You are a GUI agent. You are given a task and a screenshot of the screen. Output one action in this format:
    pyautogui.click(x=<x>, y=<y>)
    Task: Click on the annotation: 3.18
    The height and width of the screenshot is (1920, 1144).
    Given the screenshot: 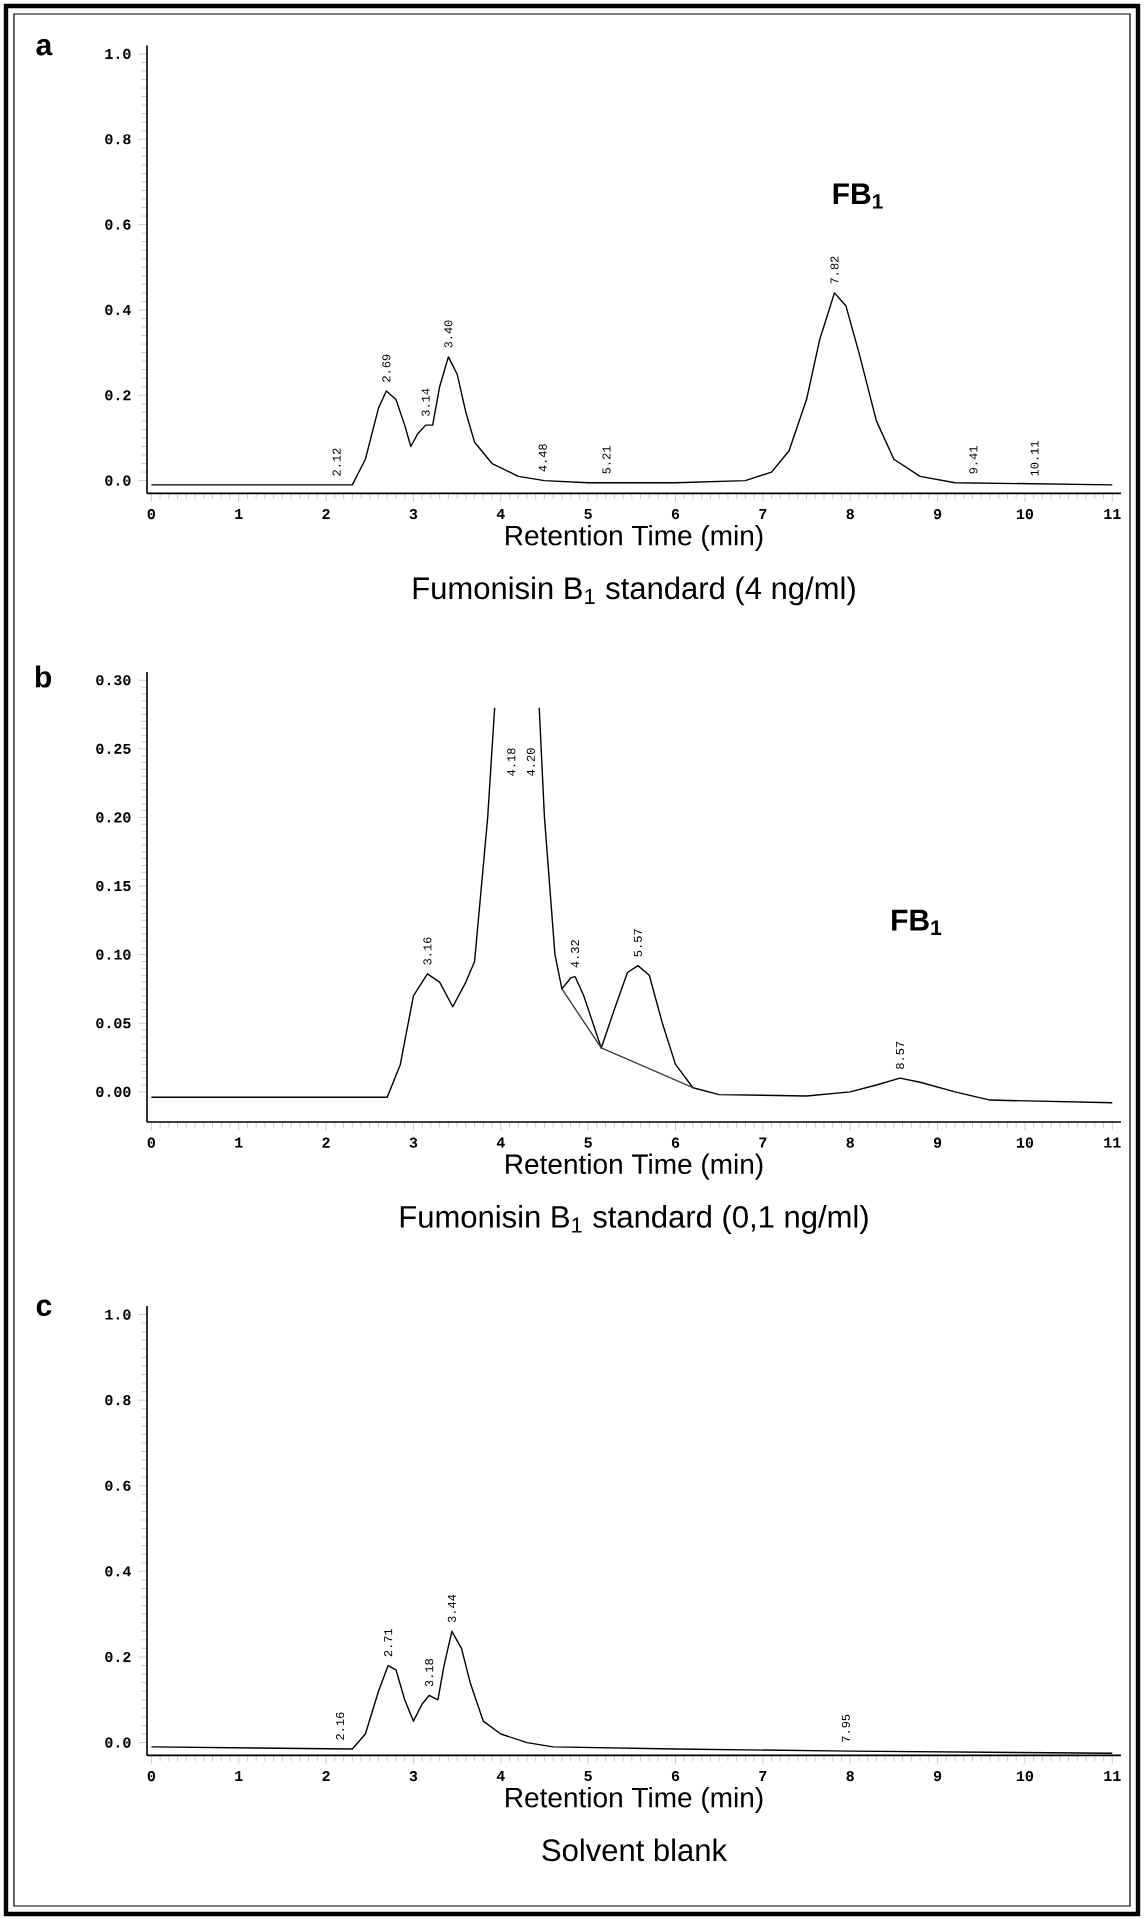 What is the action you would take?
    pyautogui.click(x=429, y=1673)
    